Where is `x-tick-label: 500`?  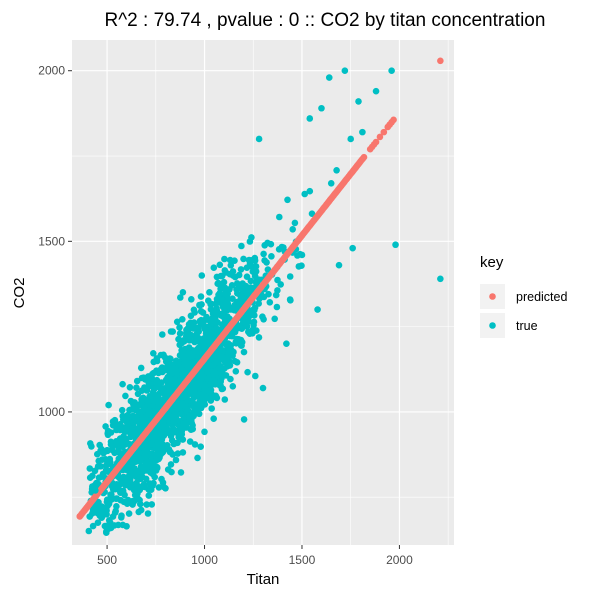
x-tick-label: 500 is located at coordinates (107, 560).